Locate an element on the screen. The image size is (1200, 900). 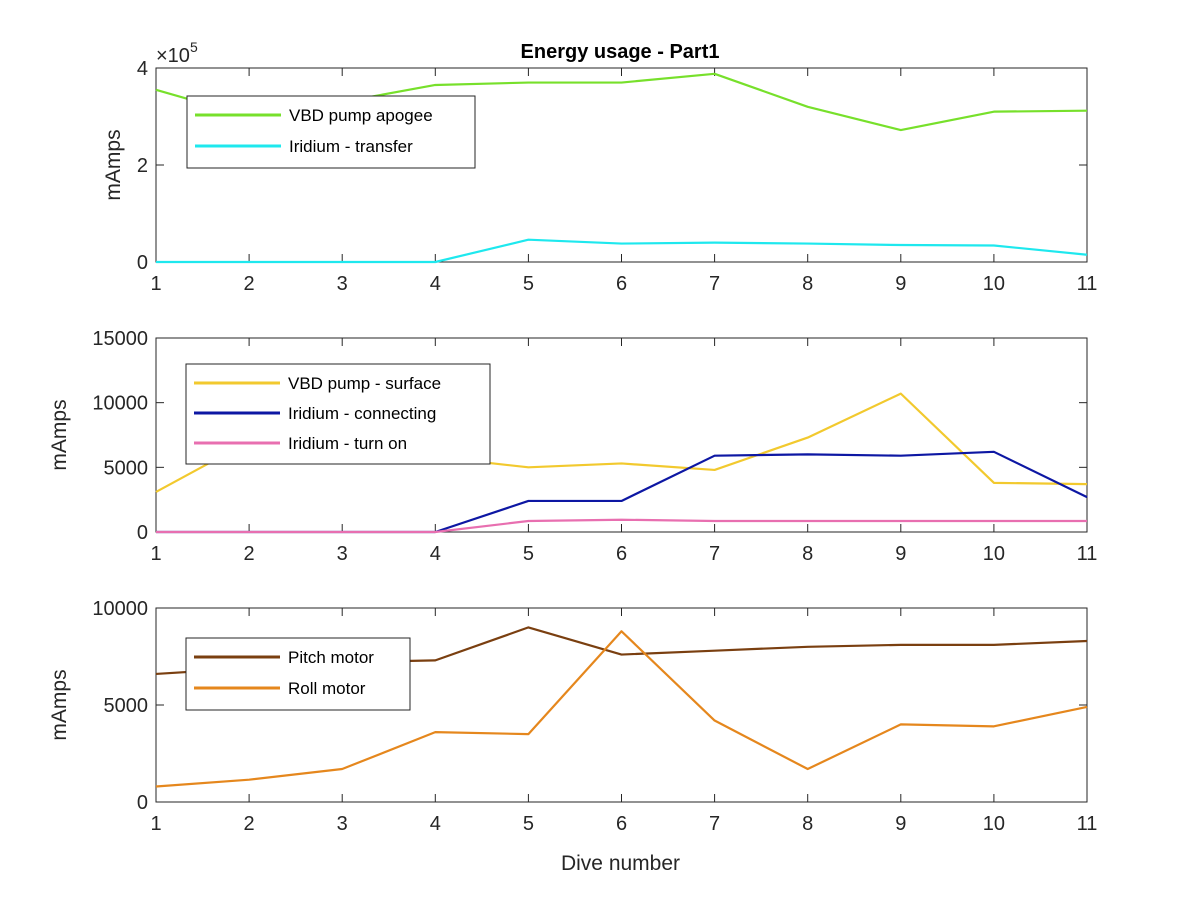
legend: VBD pump apogee Iridium - transfer is located at coordinates (331, 132).